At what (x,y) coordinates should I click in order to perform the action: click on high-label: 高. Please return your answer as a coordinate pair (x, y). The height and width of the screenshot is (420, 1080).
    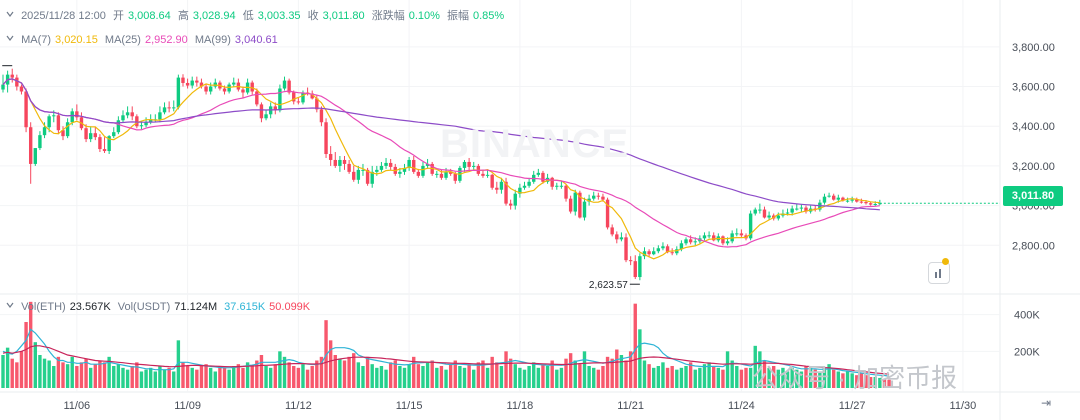
    Looking at the image, I should click on (183, 16).